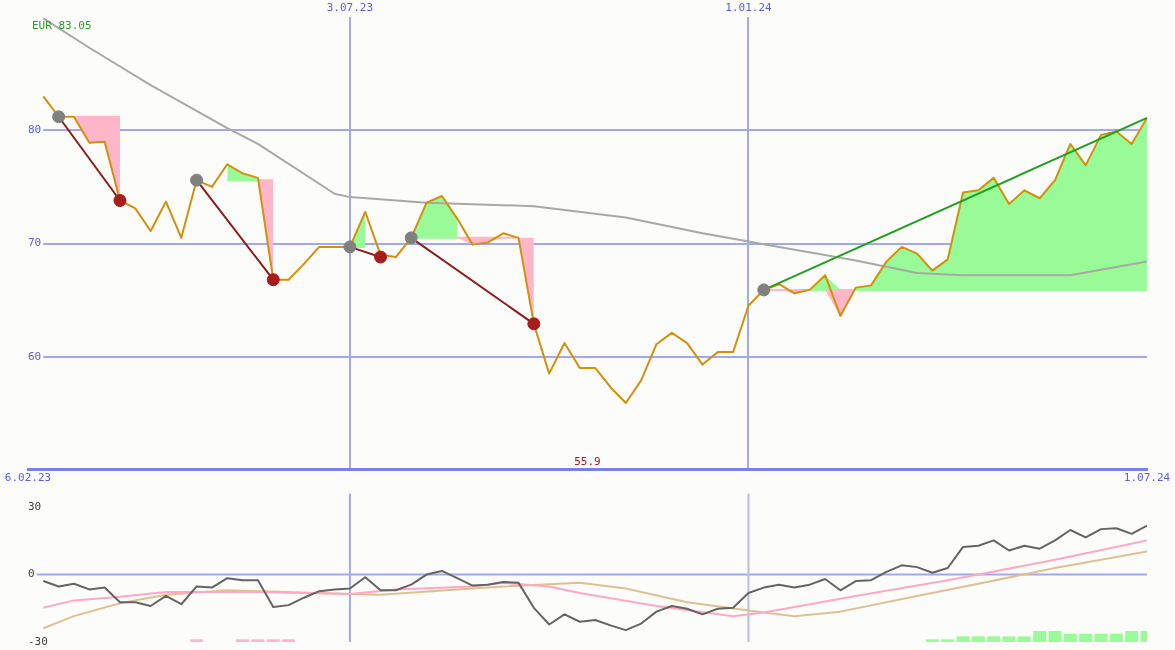 The width and height of the screenshot is (1175, 650). What do you see at coordinates (350, 8) in the screenshot?
I see `x2-tick-label: 3.07.23` at bounding box center [350, 8].